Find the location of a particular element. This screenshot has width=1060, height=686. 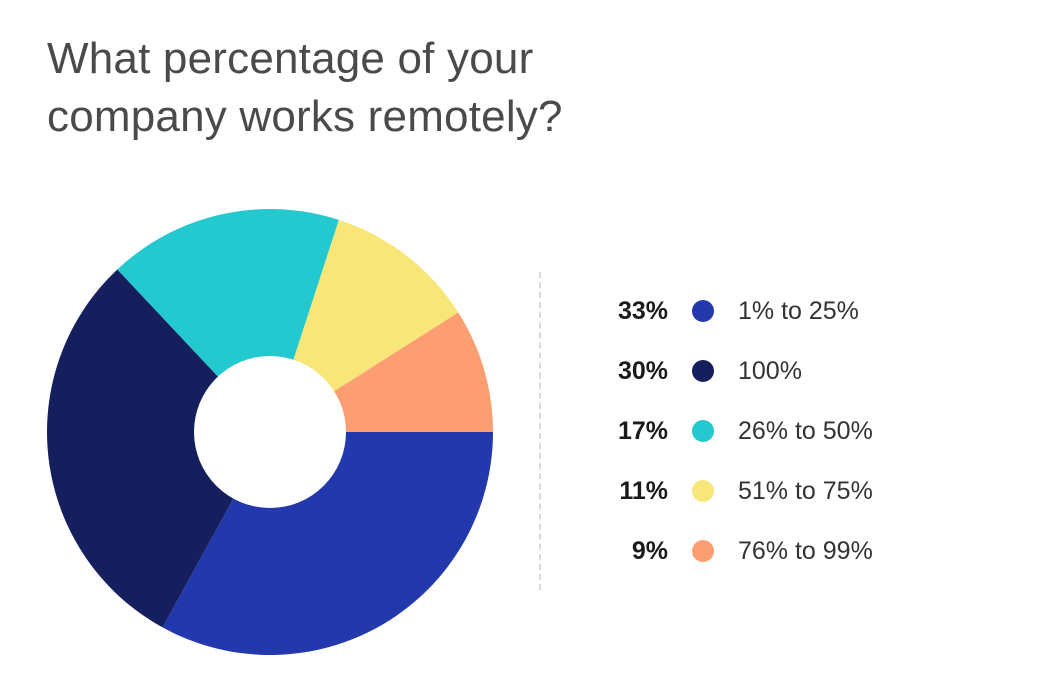

legend-item: 11% 51% to 75% is located at coordinates (798, 491).